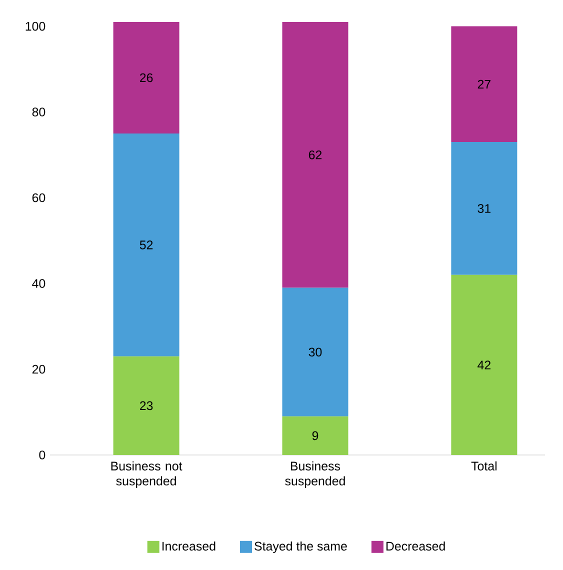  I want to click on x-tick-label: Business not suspended, so click(146, 474).